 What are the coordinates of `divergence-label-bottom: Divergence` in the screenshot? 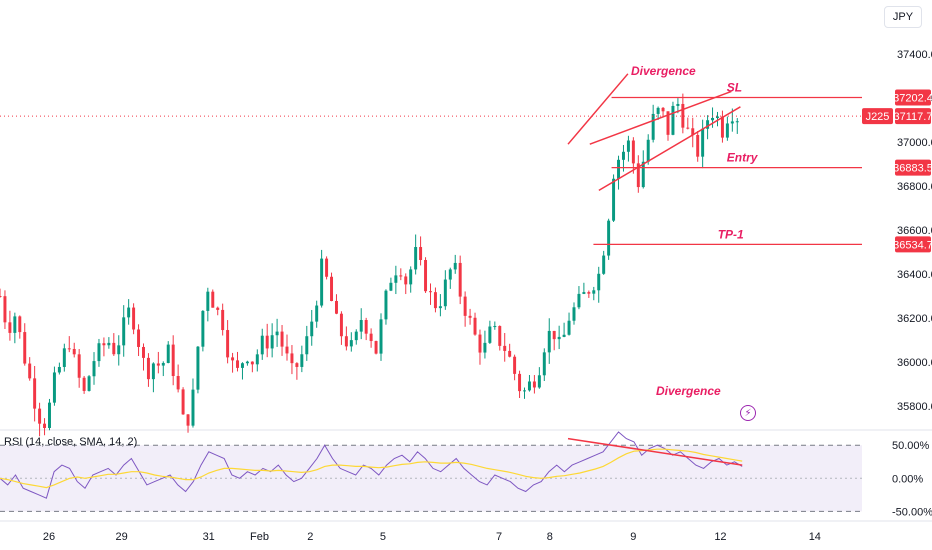 It's located at (688, 391).